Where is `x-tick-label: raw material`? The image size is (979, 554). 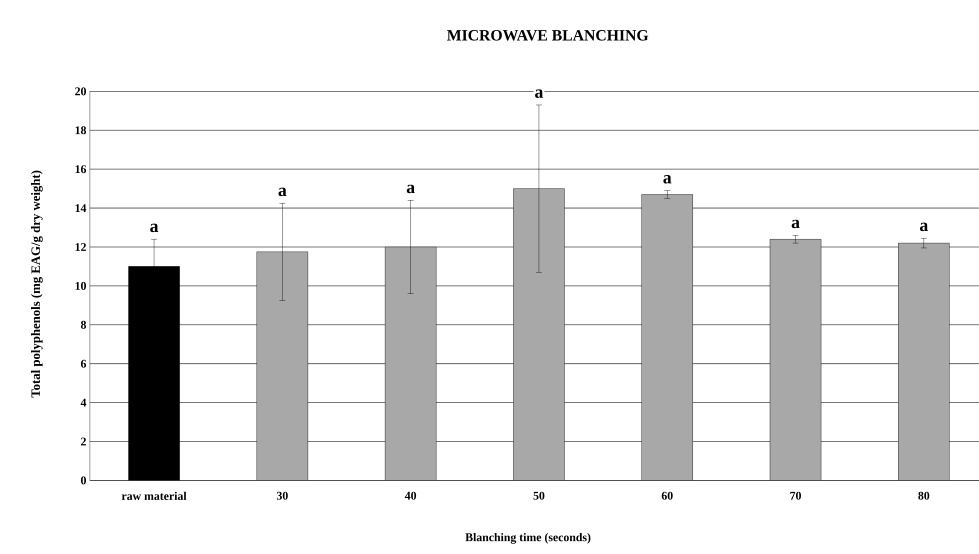 x-tick-label: raw material is located at coordinates (154, 496).